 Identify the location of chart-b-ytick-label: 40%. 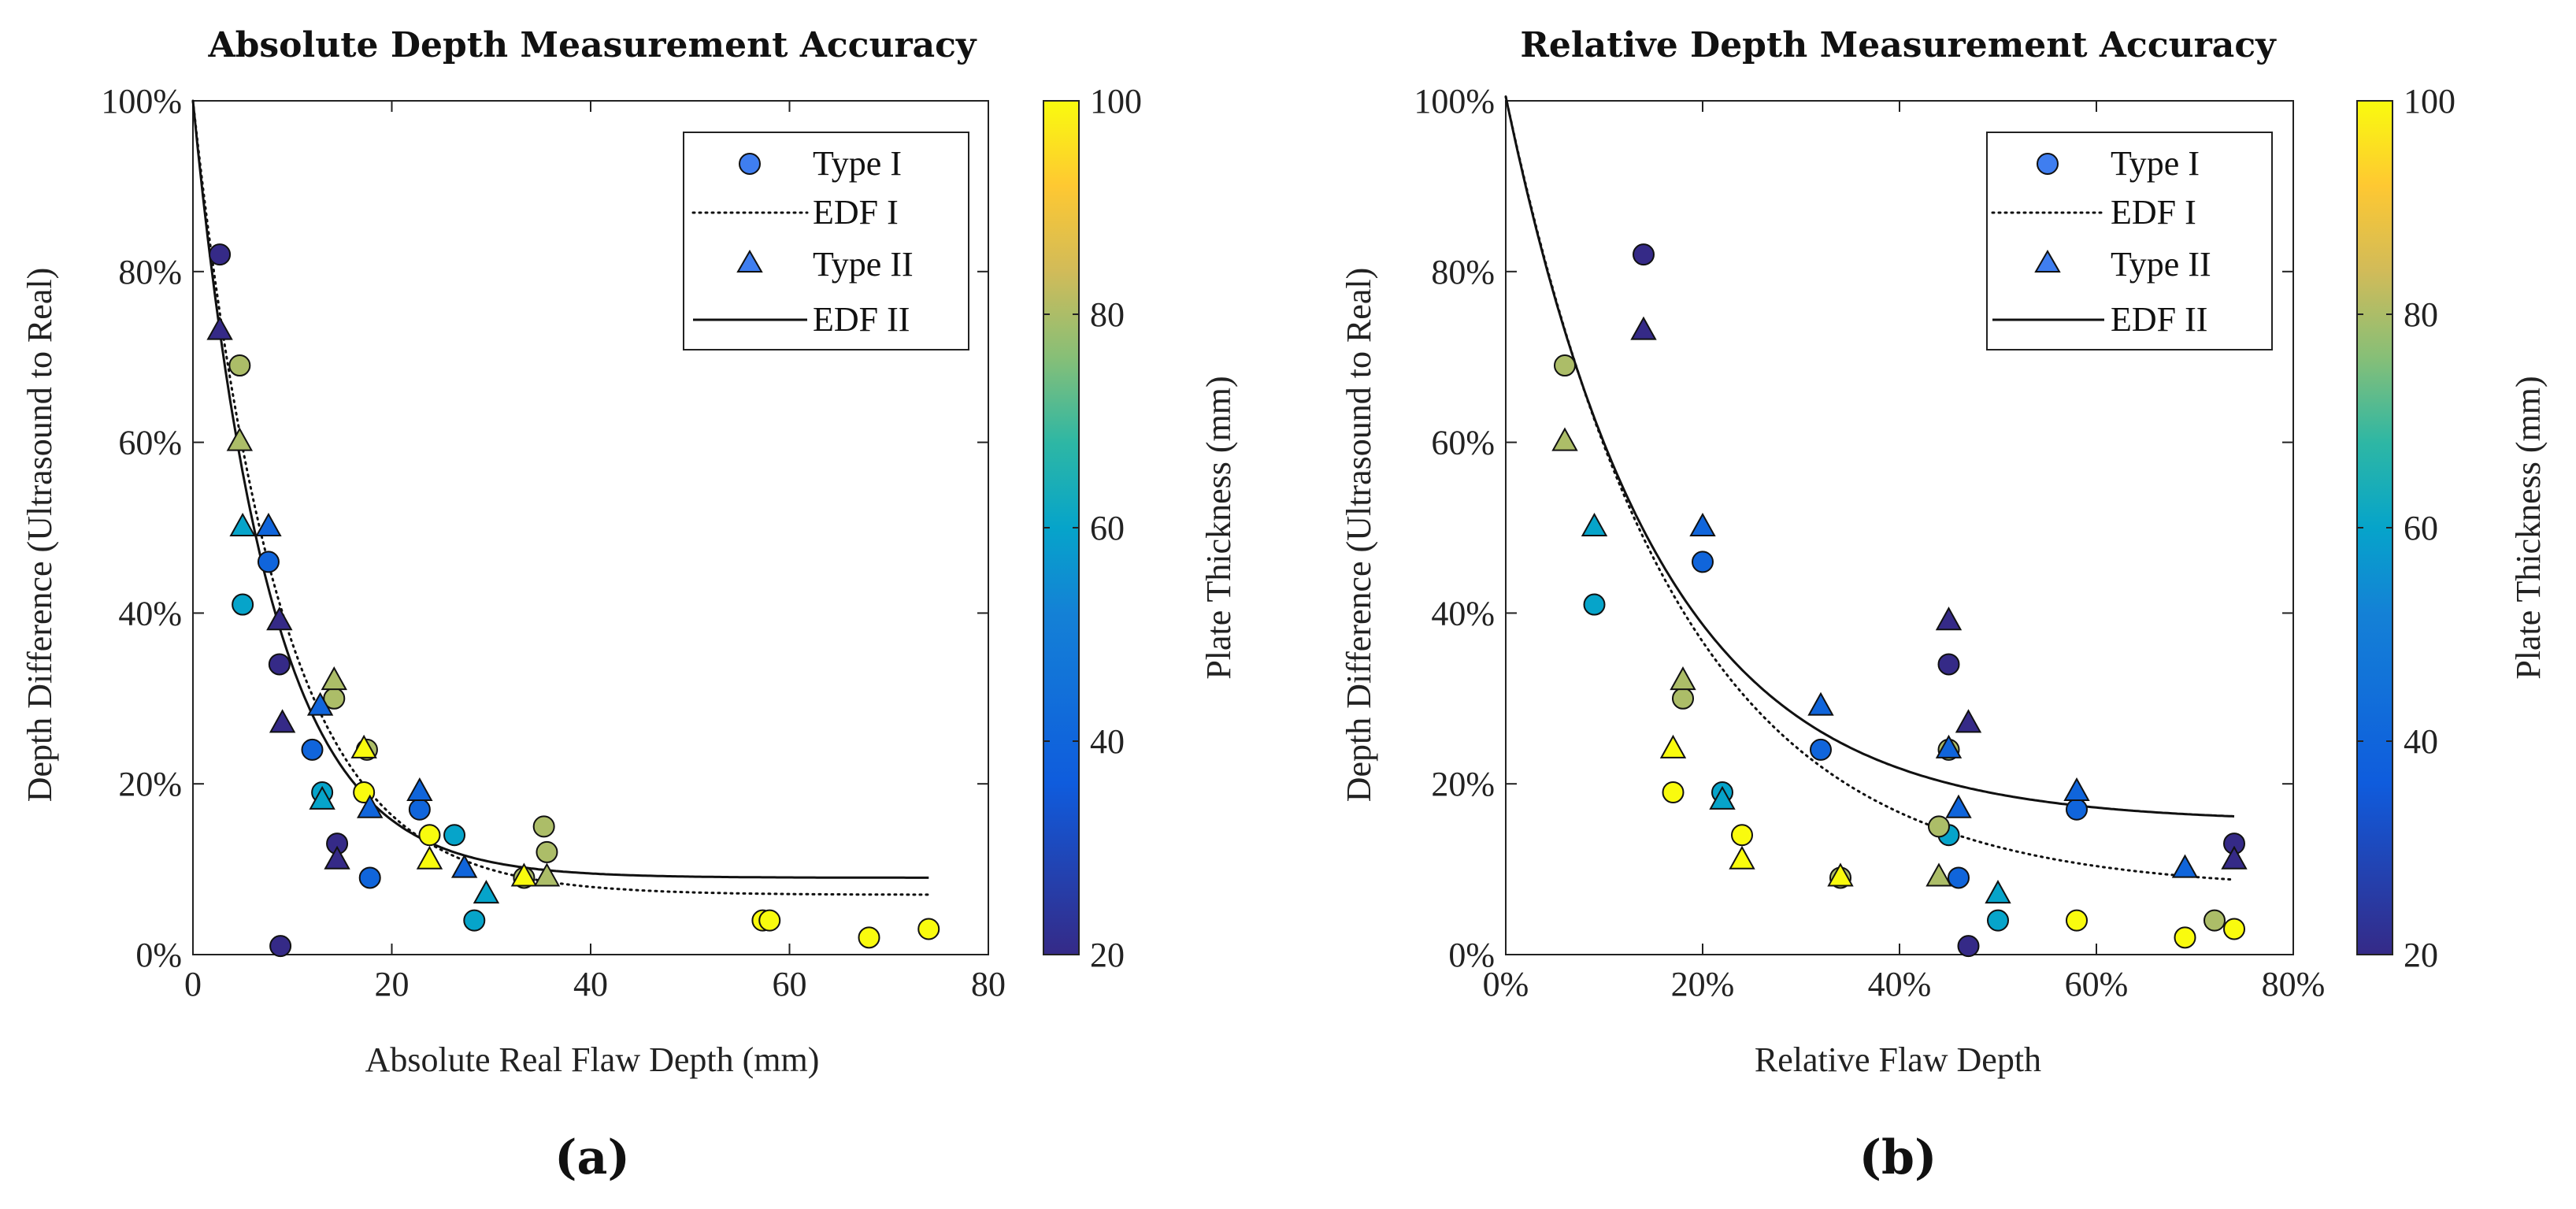
(1463, 613).